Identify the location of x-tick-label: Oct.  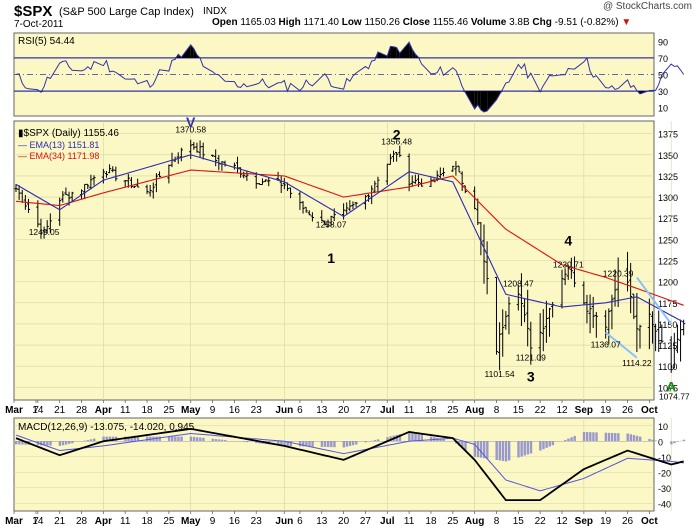
(649, 410).